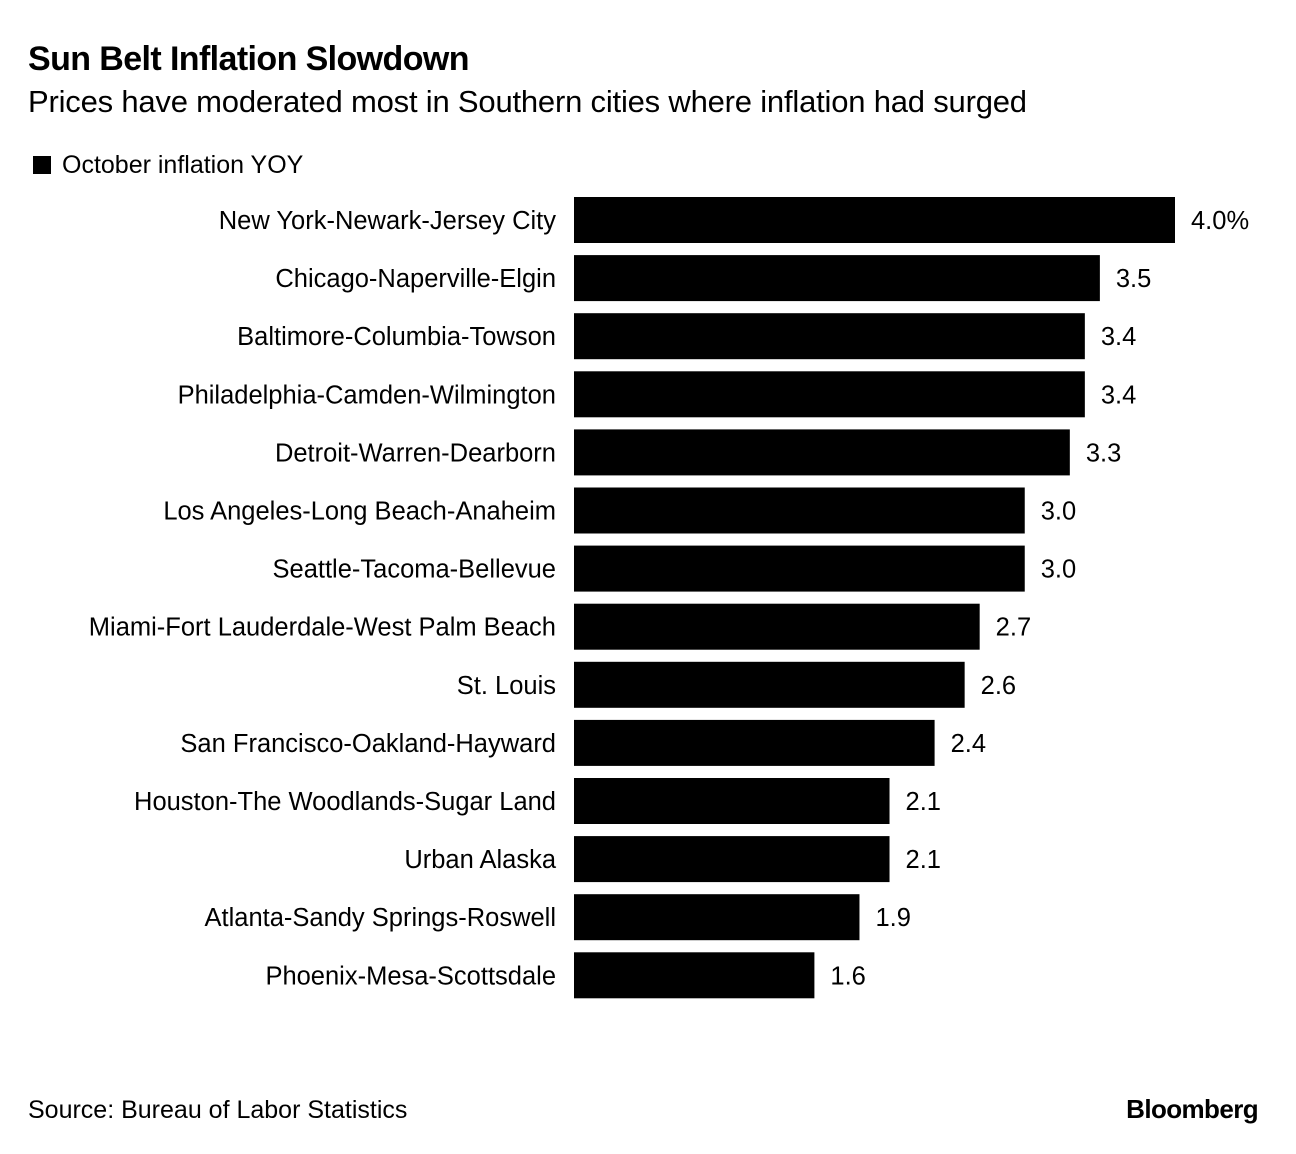 This screenshot has height=1154, width=1296. I want to click on legend-swatch, so click(42, 165).